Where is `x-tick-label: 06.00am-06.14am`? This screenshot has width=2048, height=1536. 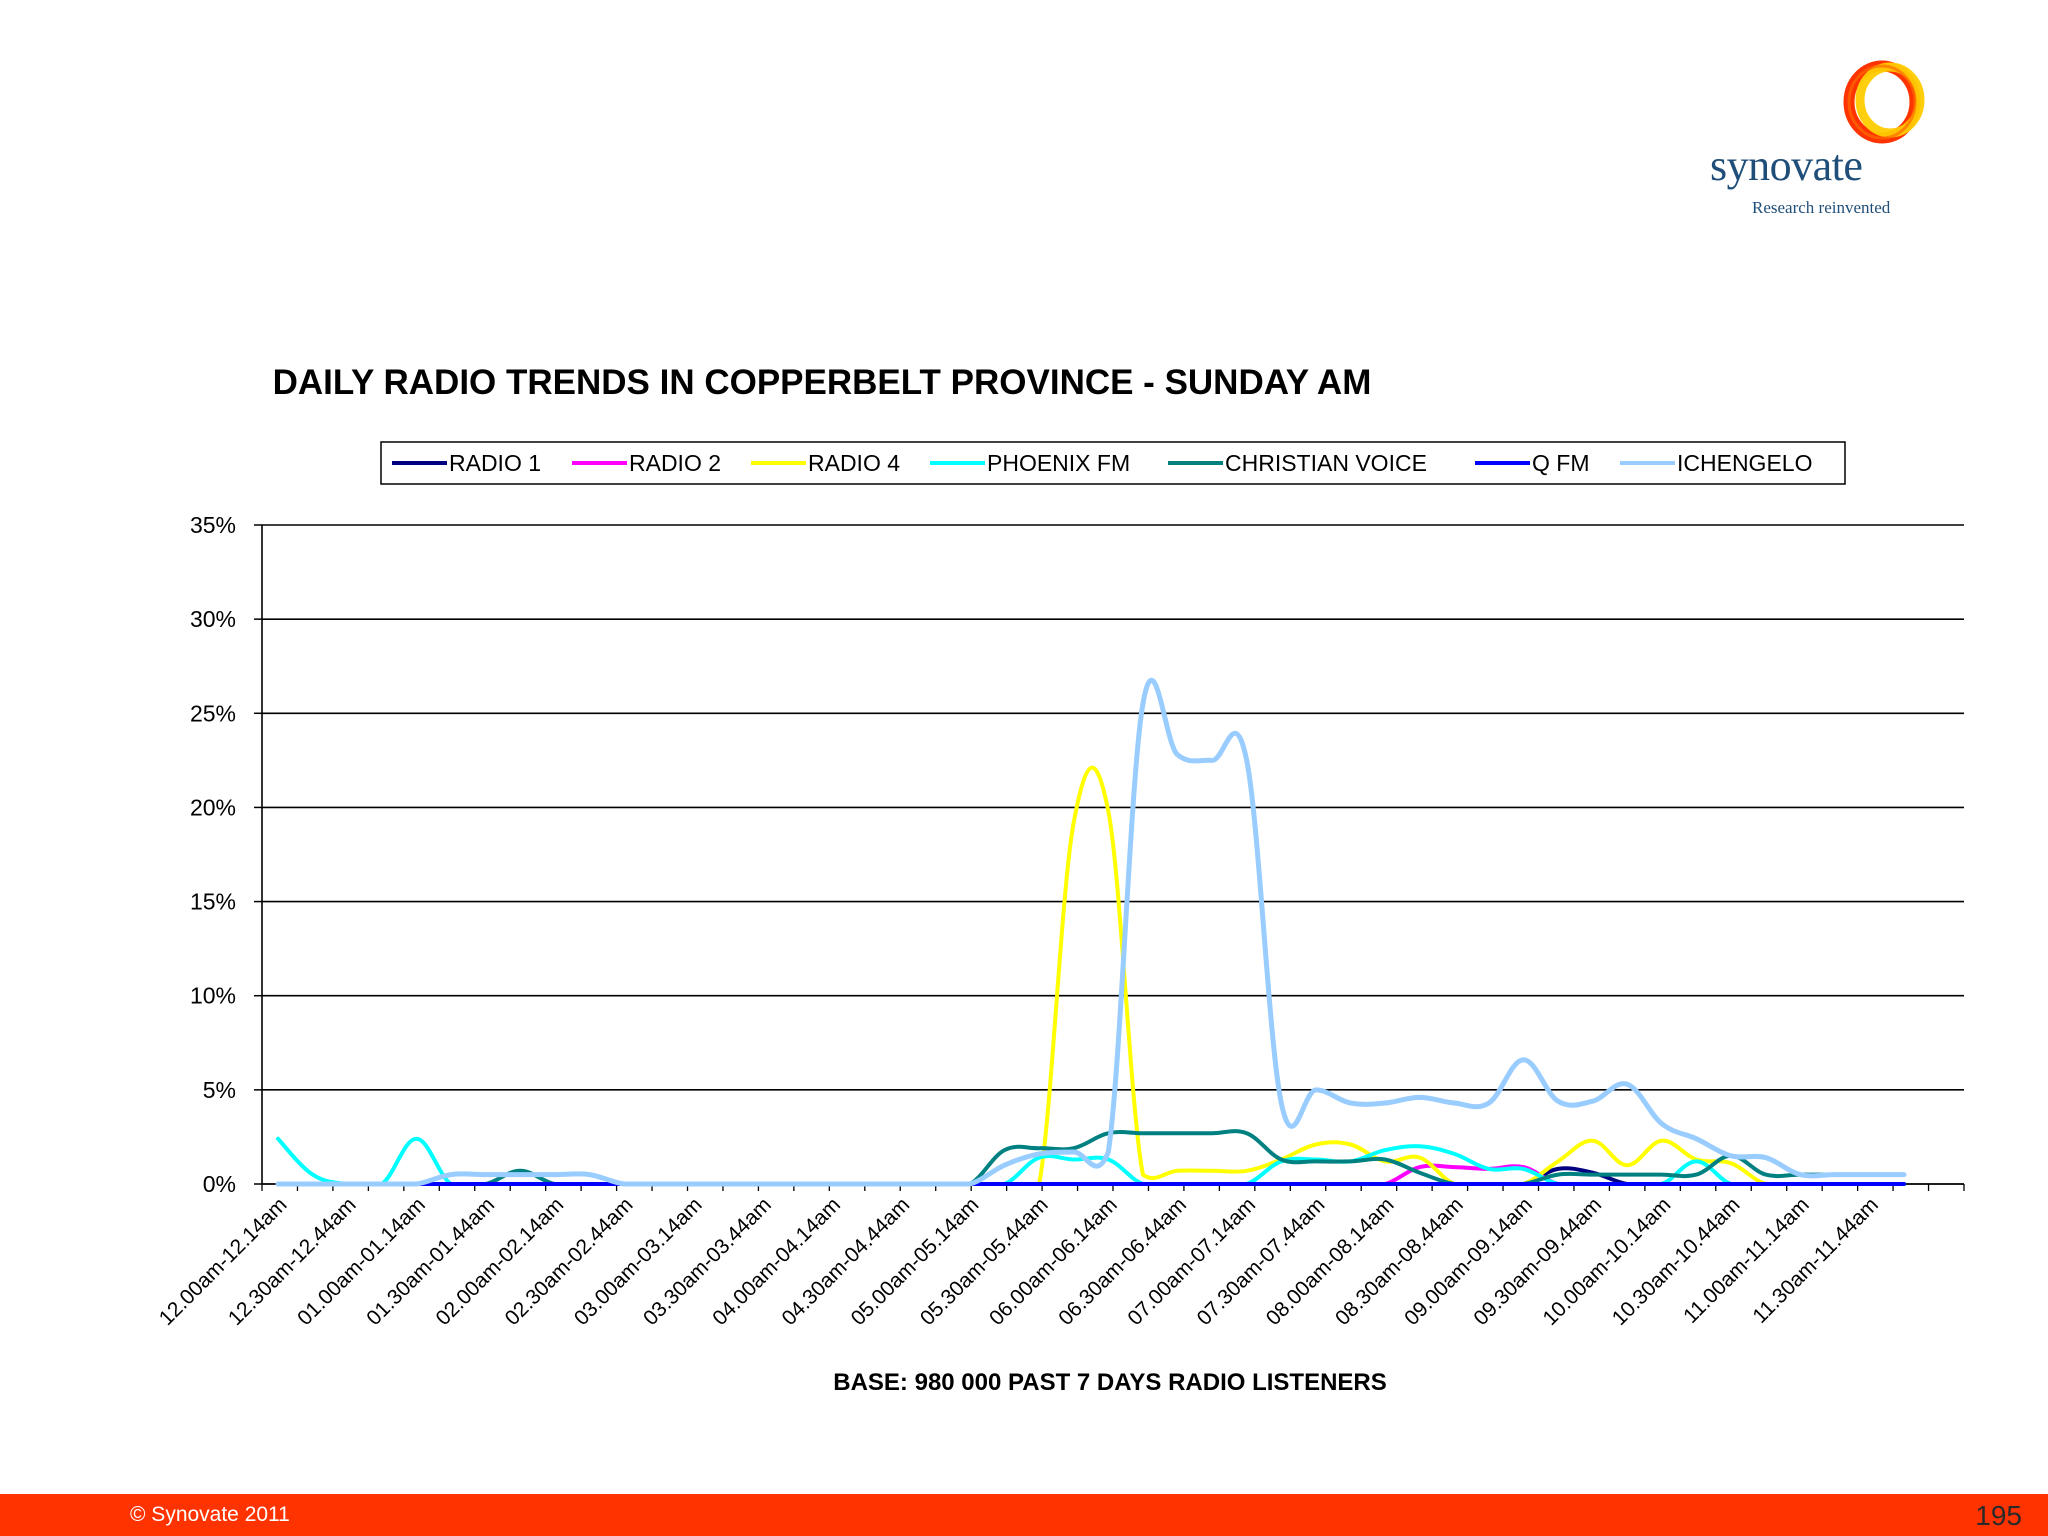 x-tick-label: 06.00am-06.14am is located at coordinates (1053, 1261).